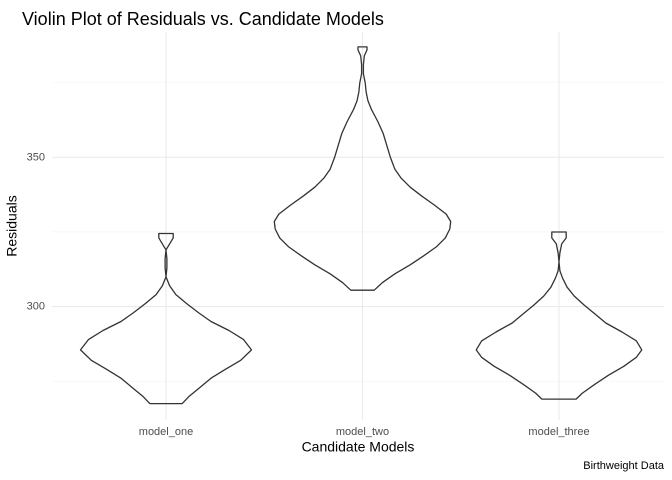 The width and height of the screenshot is (672, 480). What do you see at coordinates (362, 432) in the screenshot?
I see `x-tick-label: model_two` at bounding box center [362, 432].